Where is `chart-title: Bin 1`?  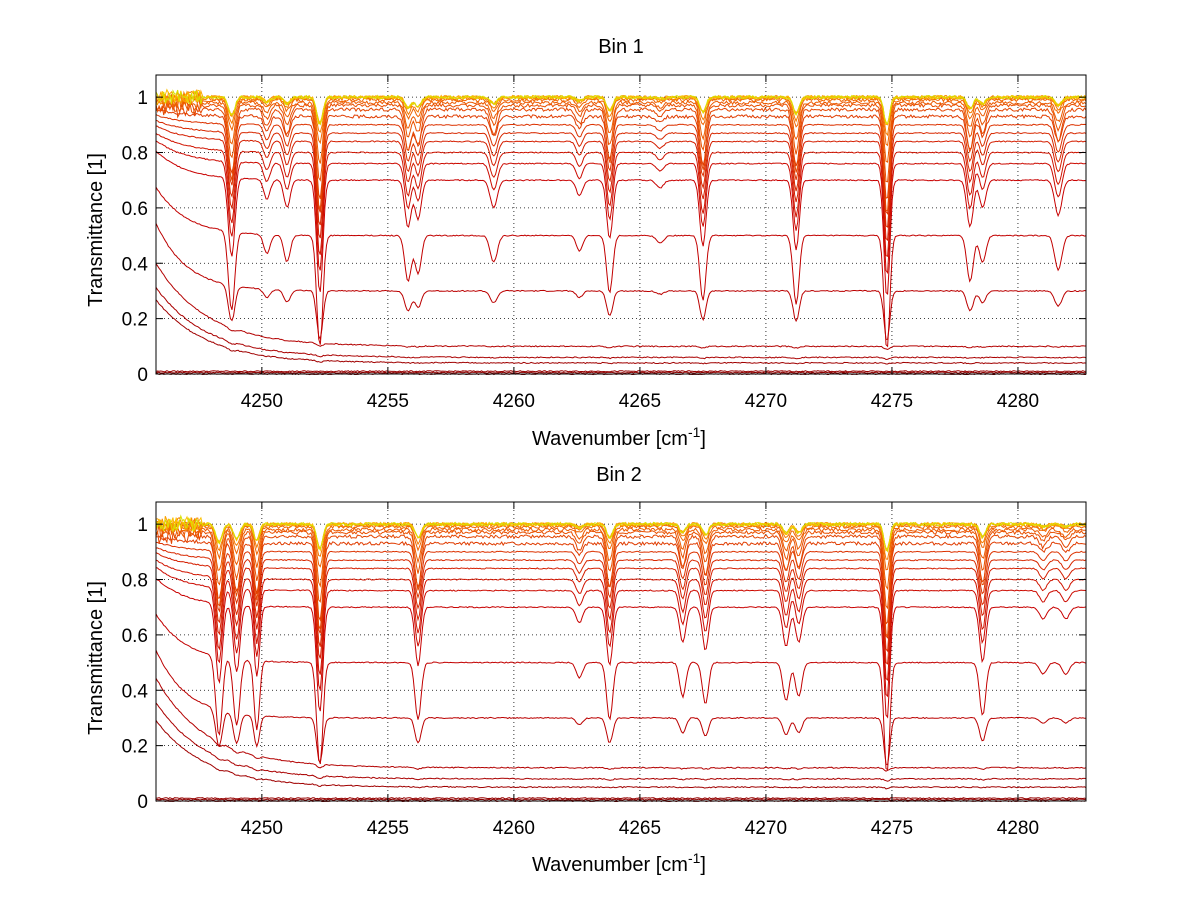 chart-title: Bin 1 is located at coordinates (621, 47).